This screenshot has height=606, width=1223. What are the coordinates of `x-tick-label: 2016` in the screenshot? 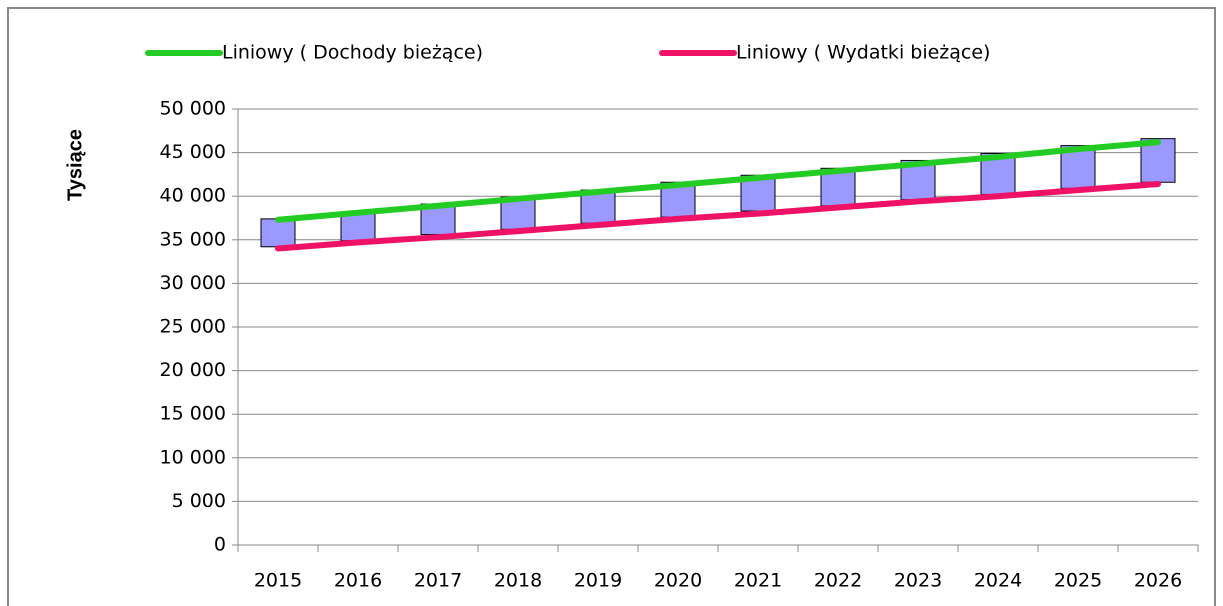 It's located at (358, 581).